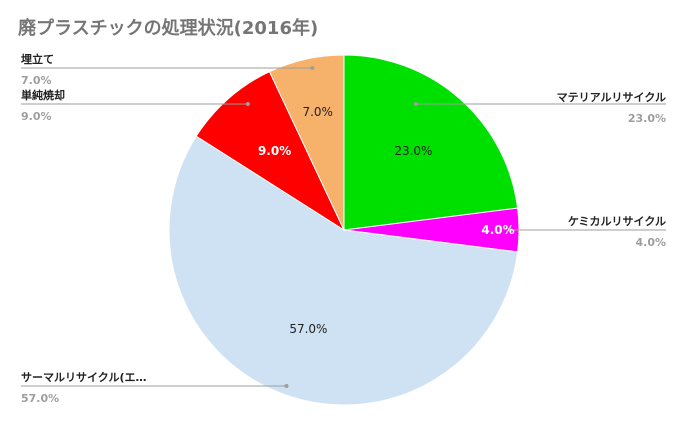 This screenshot has width=688, height=425. Describe the element at coordinates (617, 221) in the screenshot. I see `callout-category-label: ケミカルリサイクル` at that location.